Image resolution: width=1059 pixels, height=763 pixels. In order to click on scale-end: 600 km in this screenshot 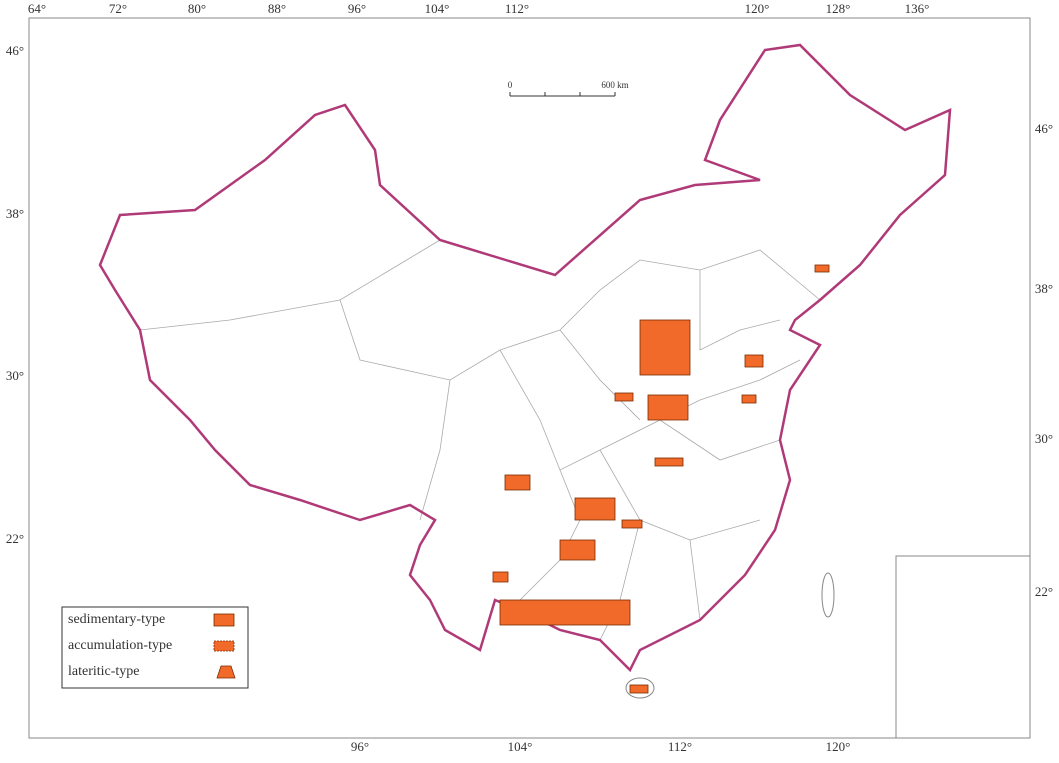, I will do `click(614, 85)`.